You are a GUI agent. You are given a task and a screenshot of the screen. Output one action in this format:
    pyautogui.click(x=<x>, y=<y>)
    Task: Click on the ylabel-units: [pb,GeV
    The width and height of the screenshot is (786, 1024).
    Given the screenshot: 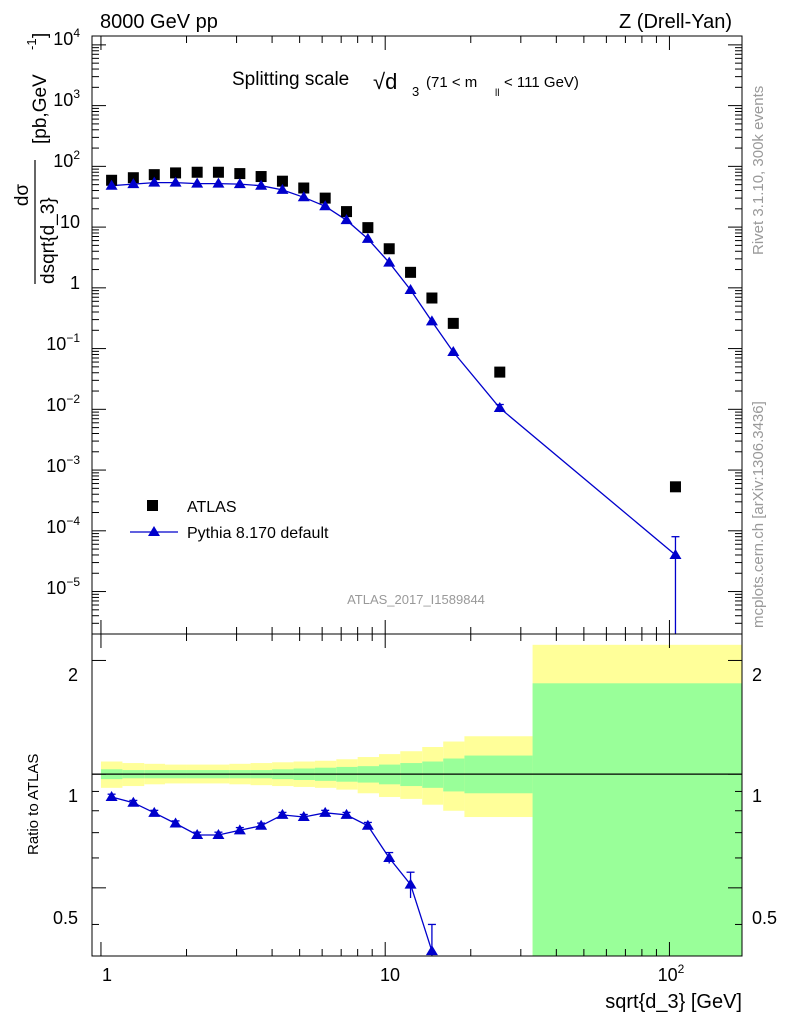 What is the action you would take?
    pyautogui.click(x=40, y=109)
    